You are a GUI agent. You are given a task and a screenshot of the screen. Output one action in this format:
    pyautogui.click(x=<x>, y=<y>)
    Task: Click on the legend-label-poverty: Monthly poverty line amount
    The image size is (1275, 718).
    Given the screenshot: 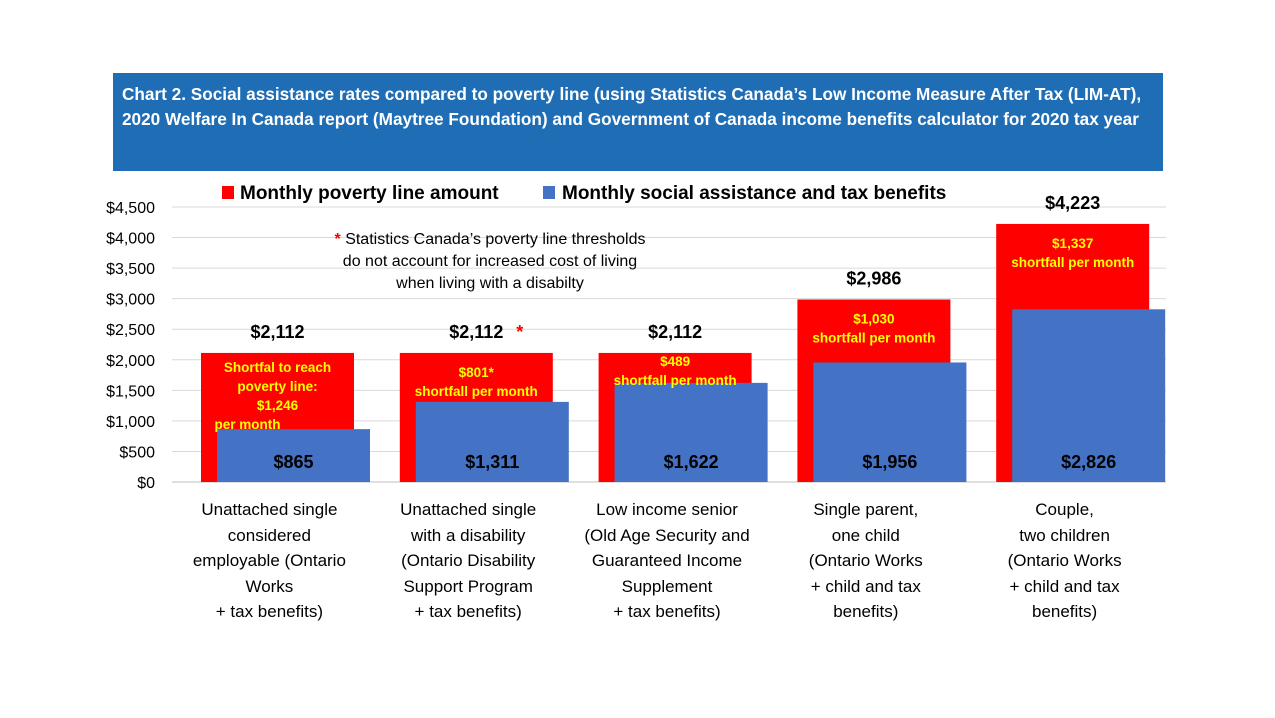 What is the action you would take?
    pyautogui.click(x=369, y=193)
    